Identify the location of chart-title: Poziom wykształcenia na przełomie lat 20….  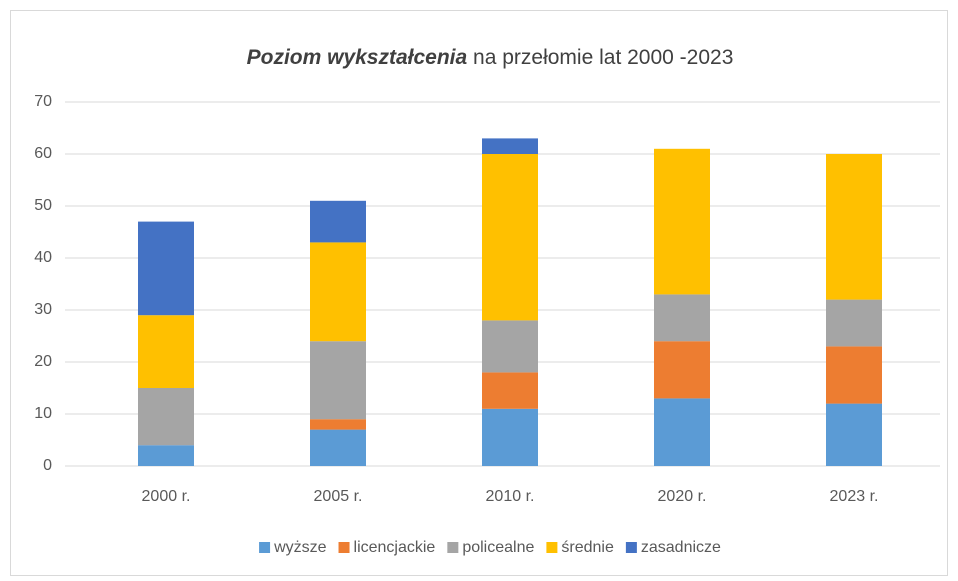
(490, 57).